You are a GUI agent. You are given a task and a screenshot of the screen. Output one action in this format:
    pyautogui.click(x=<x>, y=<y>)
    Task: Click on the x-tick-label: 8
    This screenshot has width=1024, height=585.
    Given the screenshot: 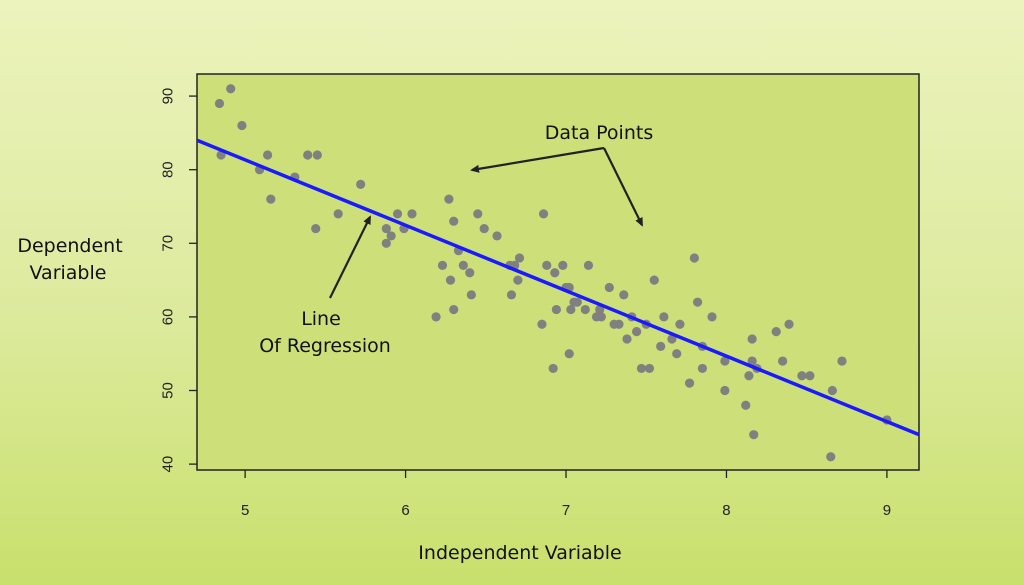 What is the action you would take?
    pyautogui.click(x=726, y=510)
    